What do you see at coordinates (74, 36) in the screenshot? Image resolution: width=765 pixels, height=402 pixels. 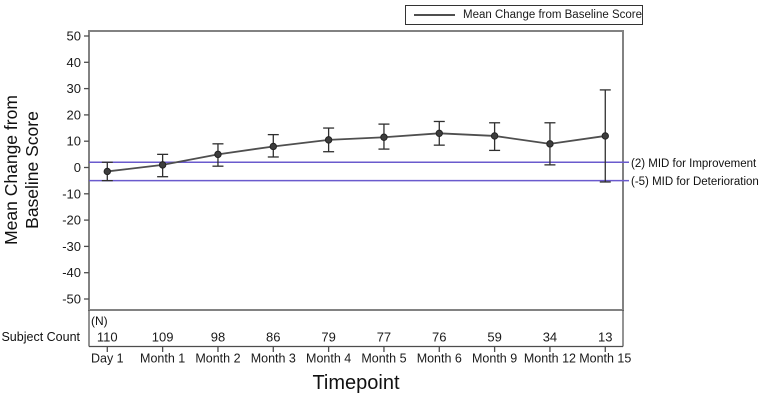 I see `y-tick-label: 50` at bounding box center [74, 36].